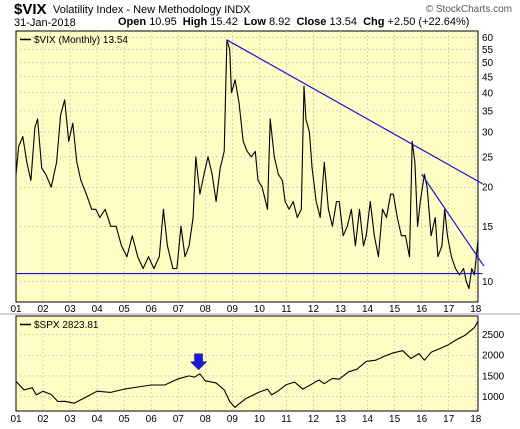  What do you see at coordinates (198, 362) in the screenshot?
I see `down-arrow-icon` at bounding box center [198, 362].